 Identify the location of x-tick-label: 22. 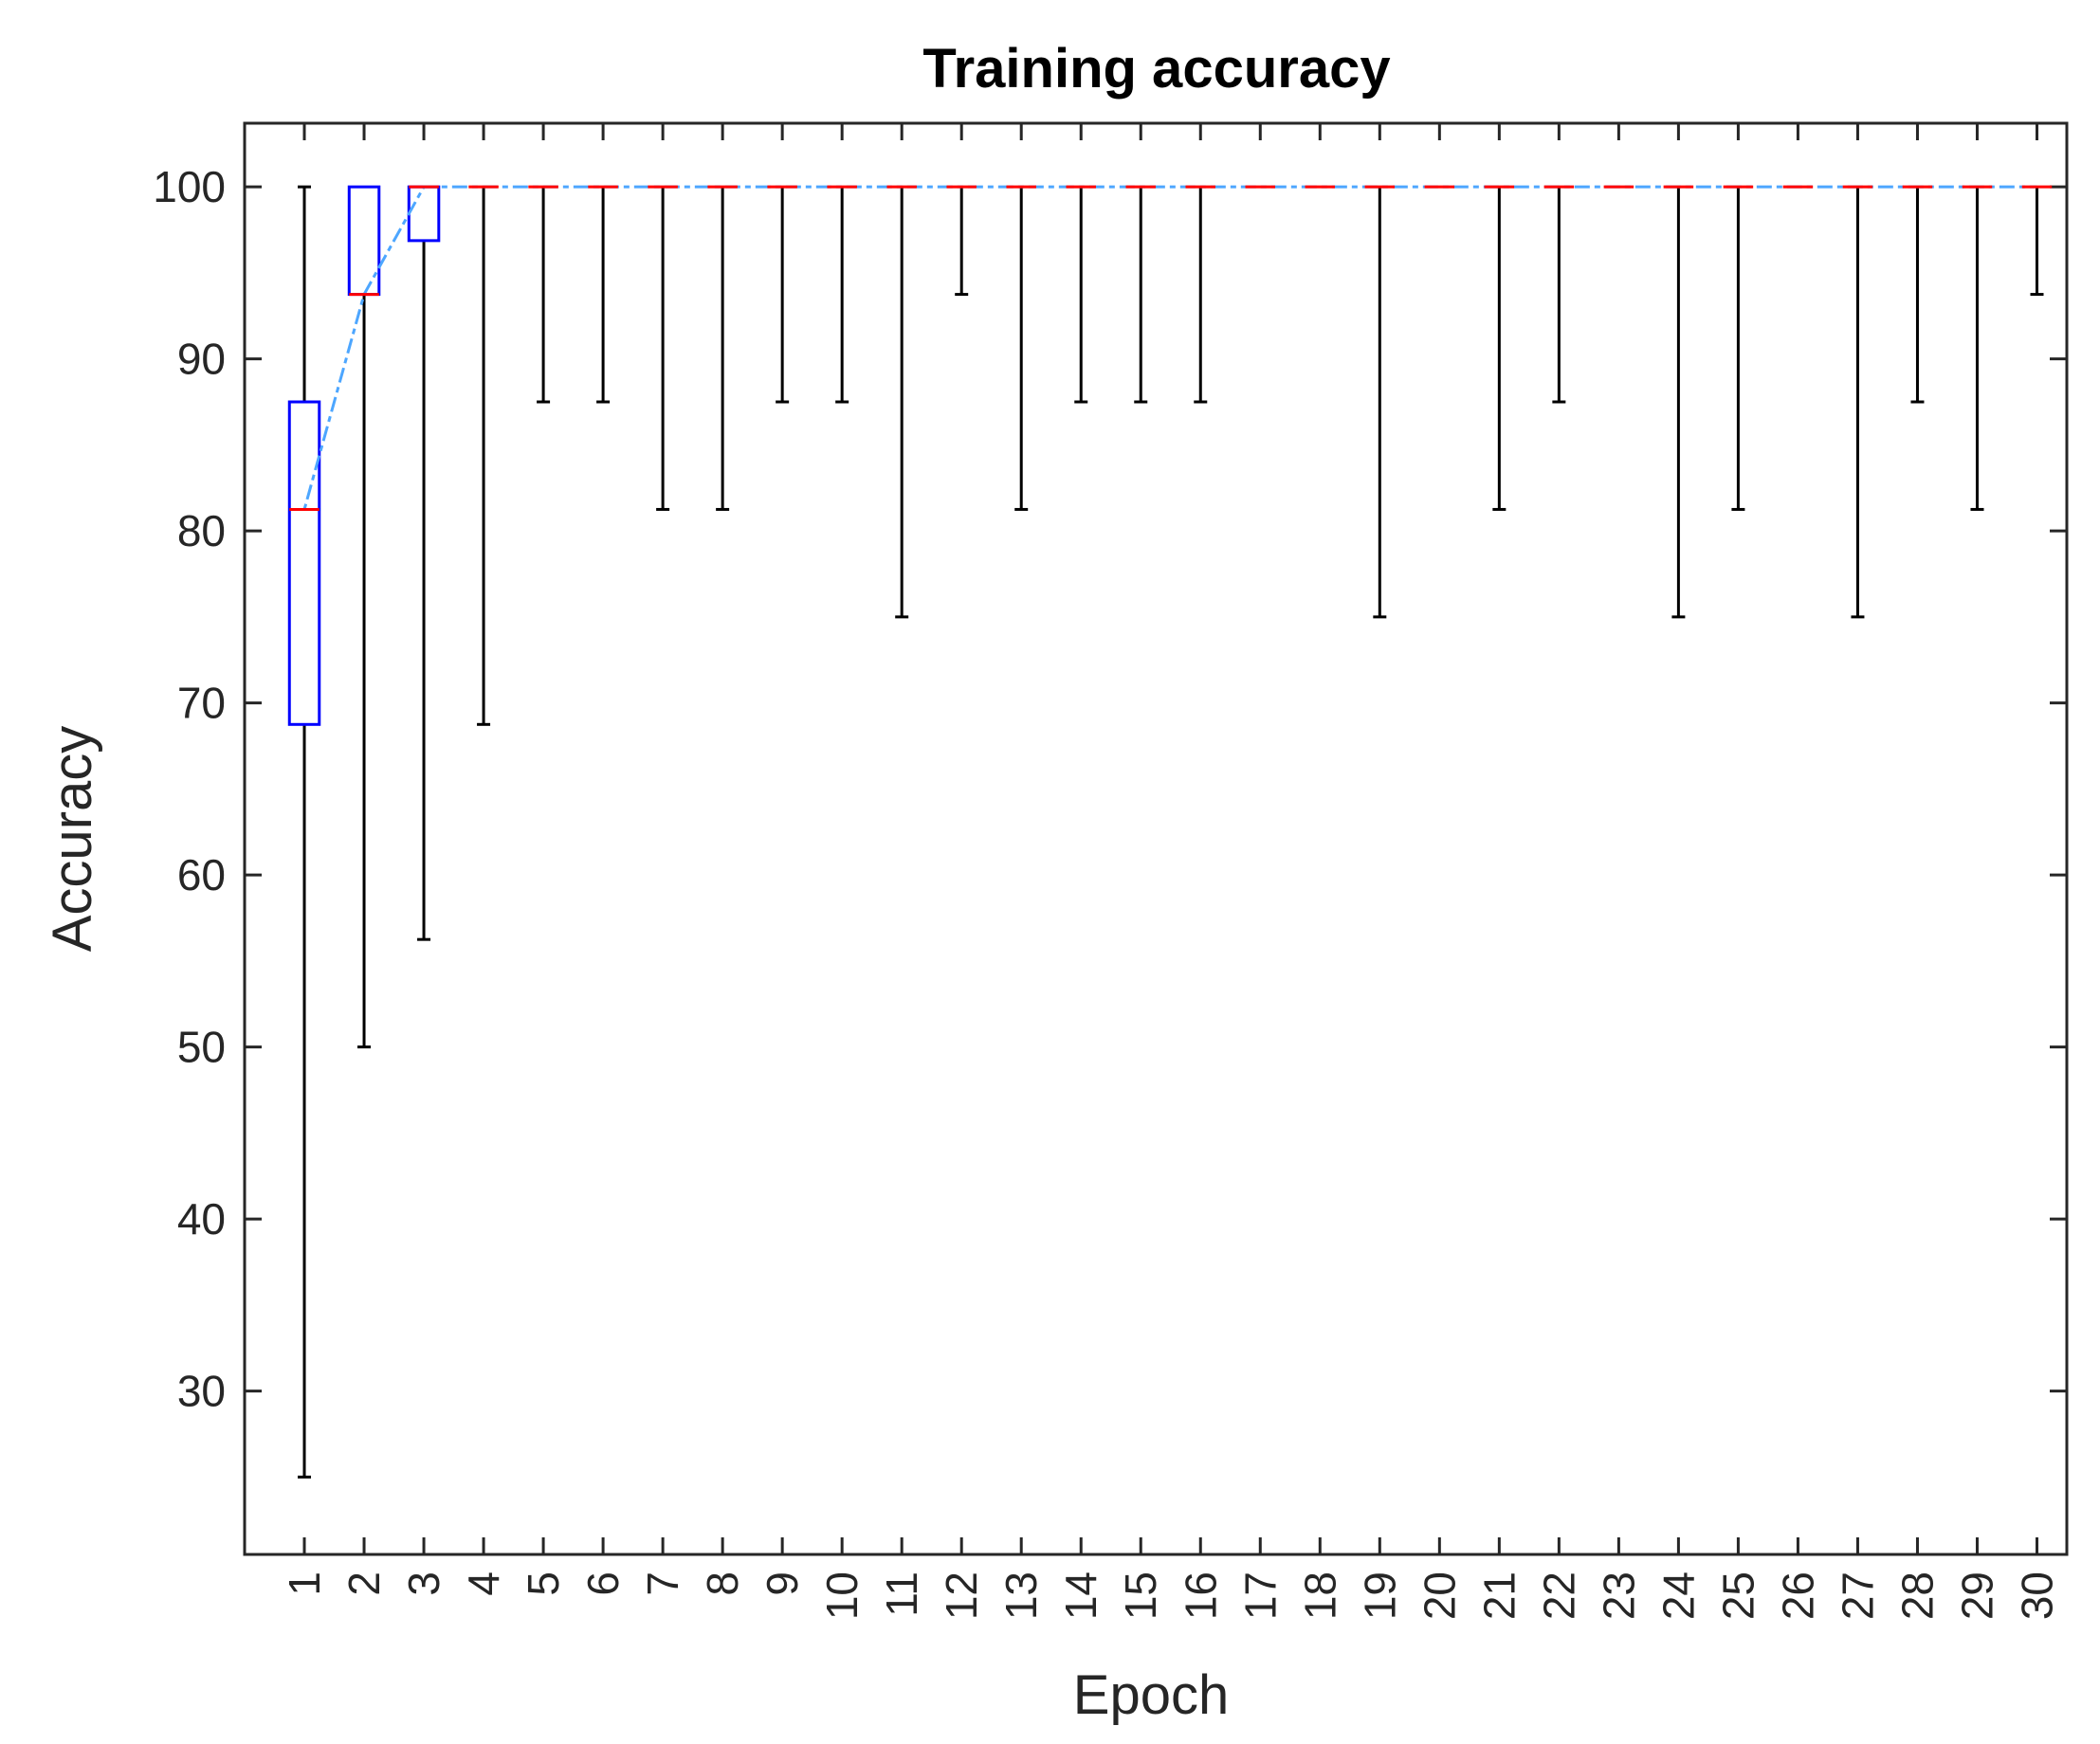
(1558, 1595).